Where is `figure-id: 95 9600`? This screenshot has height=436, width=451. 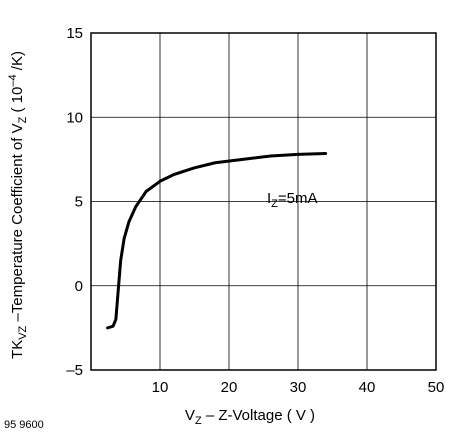 figure-id: 95 9600 is located at coordinates (24, 425).